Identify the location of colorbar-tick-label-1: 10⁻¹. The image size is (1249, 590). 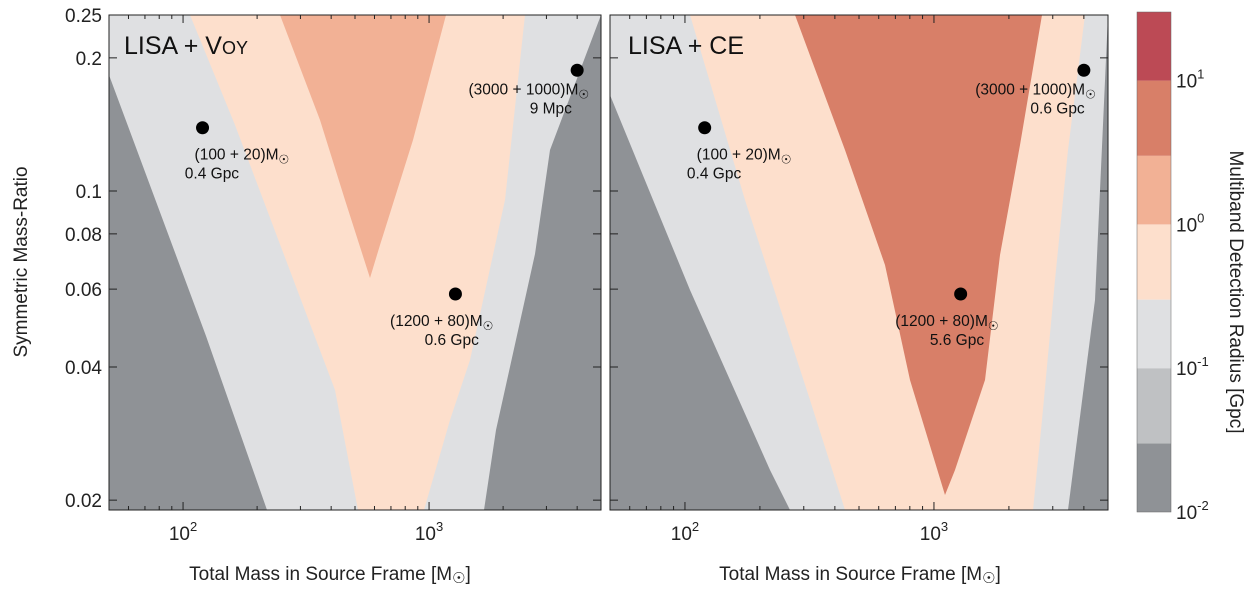
(1192, 367).